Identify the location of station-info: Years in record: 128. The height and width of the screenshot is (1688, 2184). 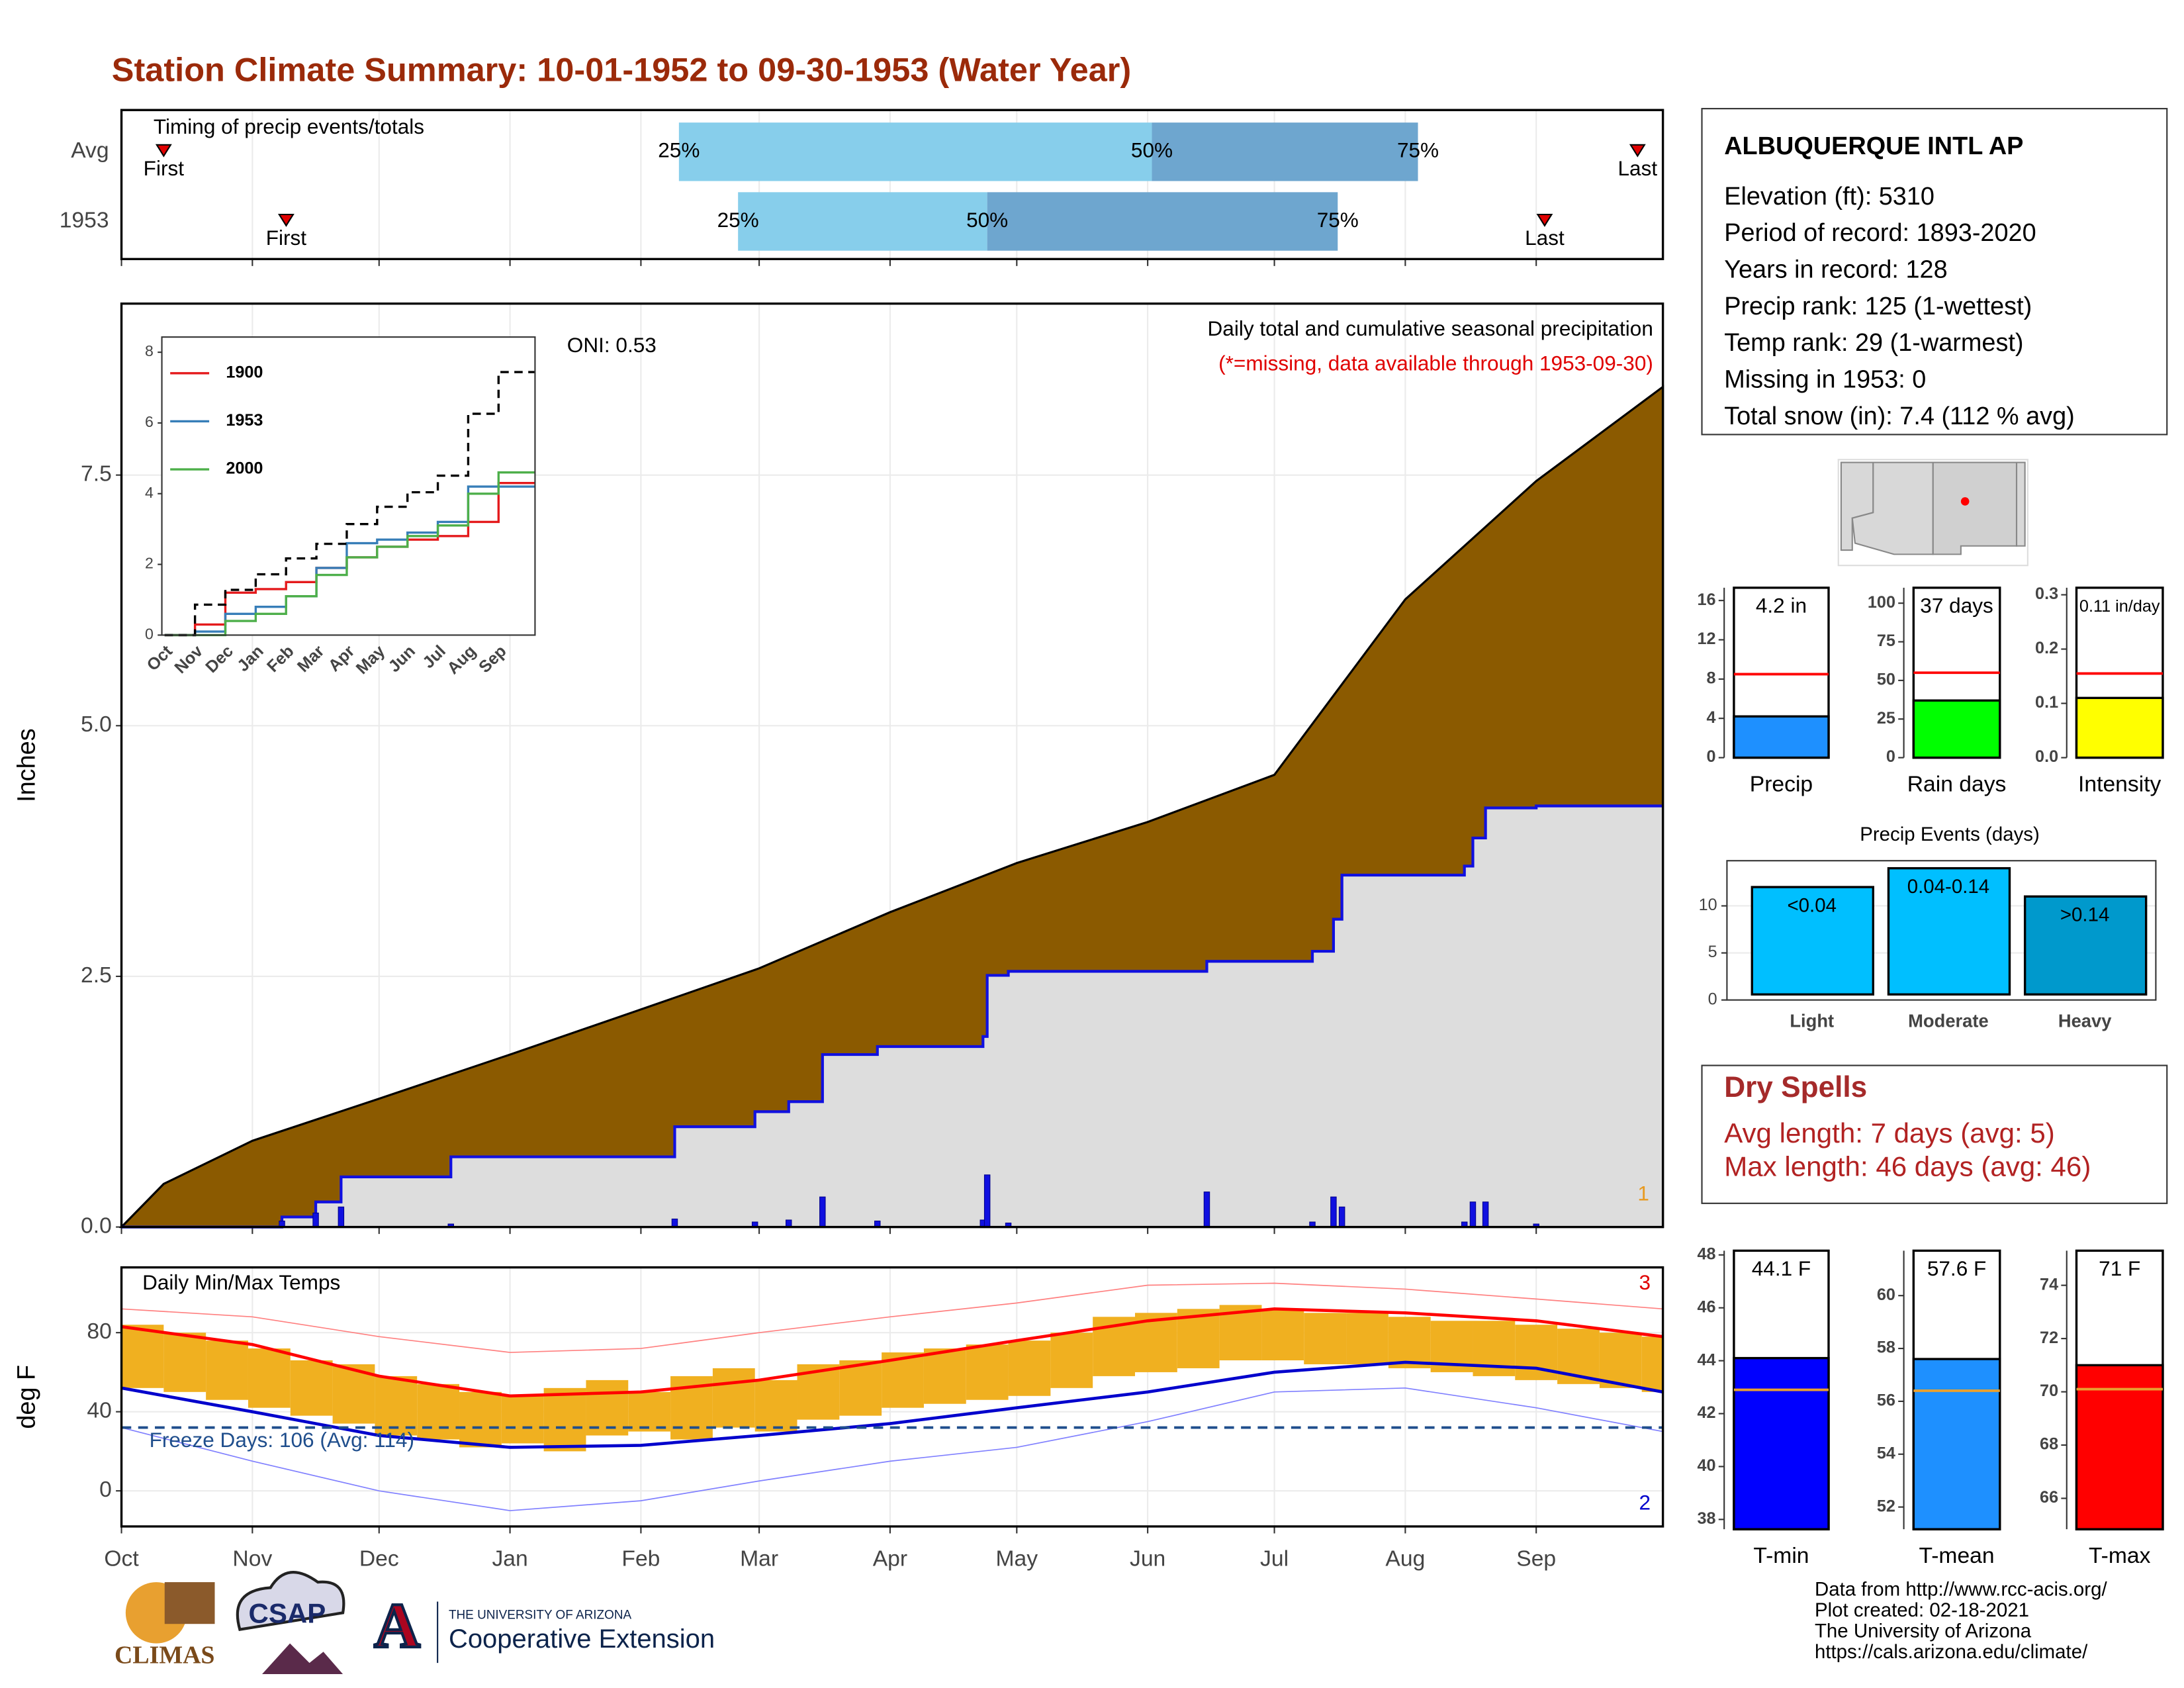
(1835, 269).